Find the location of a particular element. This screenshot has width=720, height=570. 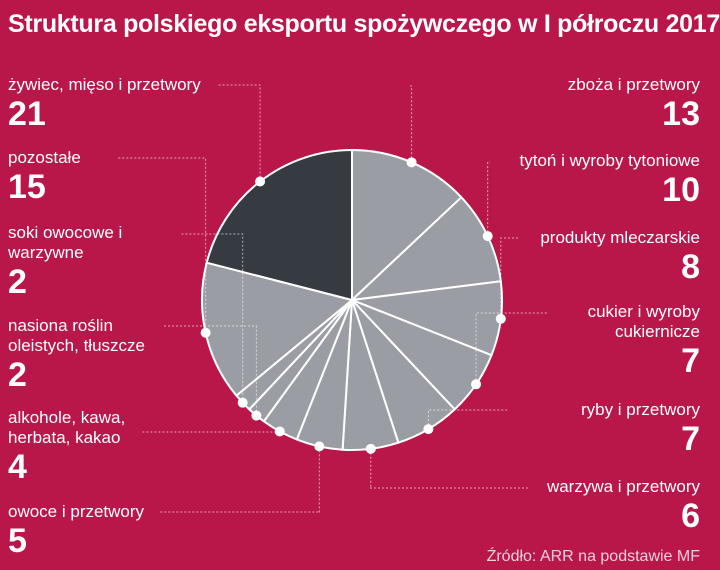

label-tyton: tytoń i wyroby tytoniowe 10 is located at coordinates (610, 180).